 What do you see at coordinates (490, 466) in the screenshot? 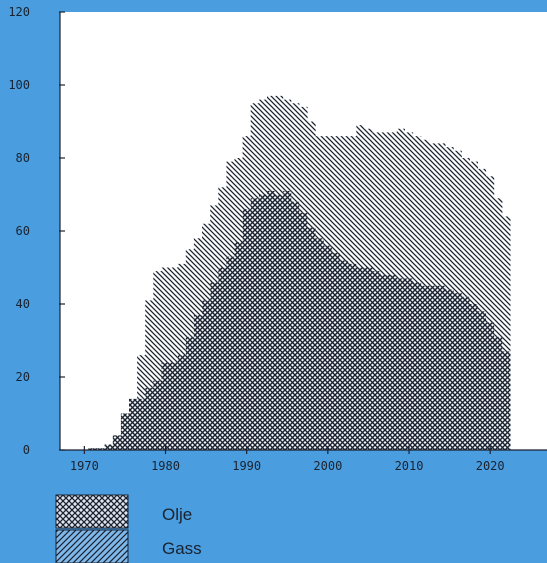
I see `x-tick-label: 2020` at bounding box center [490, 466].